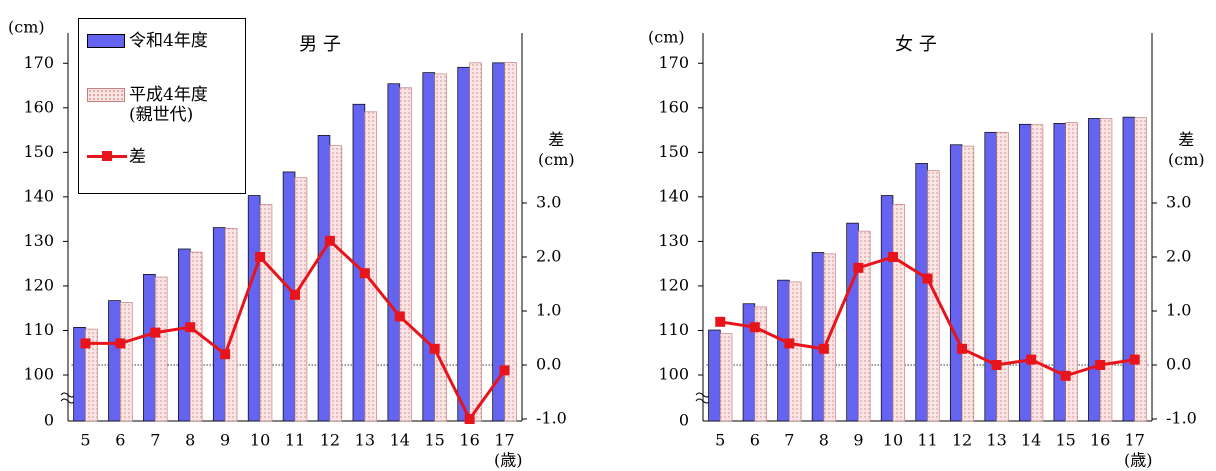 The width and height of the screenshot is (1216, 471). What do you see at coordinates (673, 374) in the screenshot?
I see `y-tick-label: 100` at bounding box center [673, 374].